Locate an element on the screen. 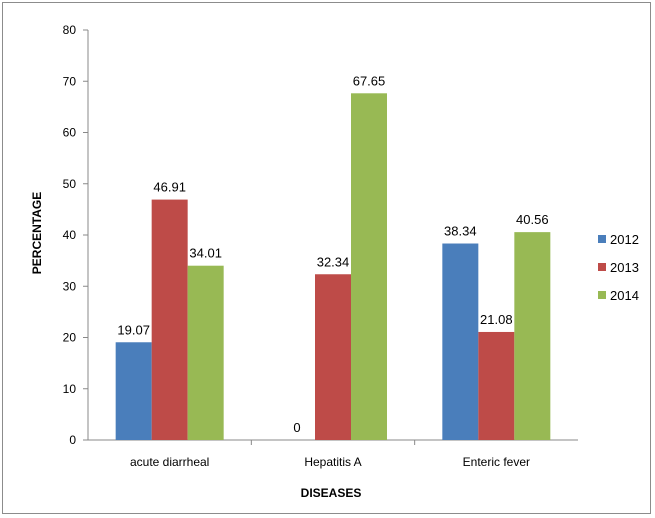 Image resolution: width=655 pixels, height=518 pixels. y-tick-label: 70 is located at coordinates (70, 81).